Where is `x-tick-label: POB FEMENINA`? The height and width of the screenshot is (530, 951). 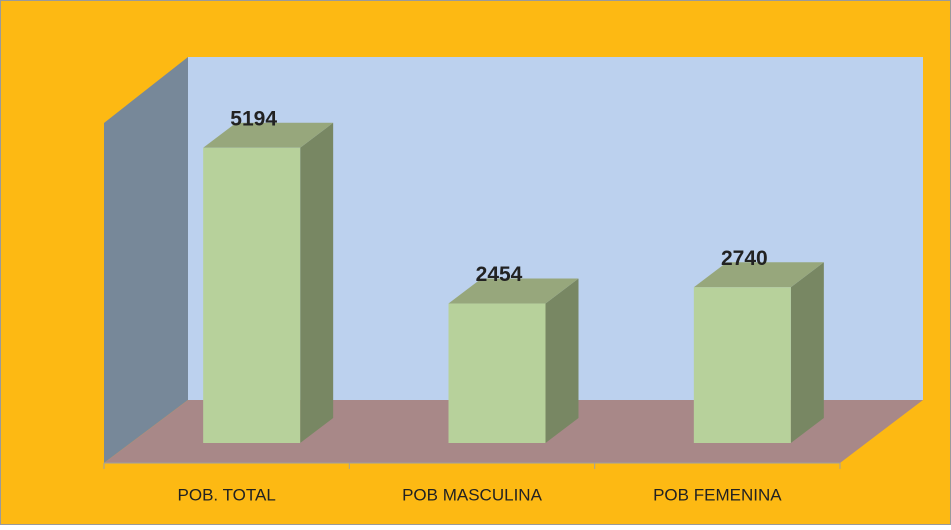
x-tick-label: POB FEMENINA is located at coordinates (717, 494).